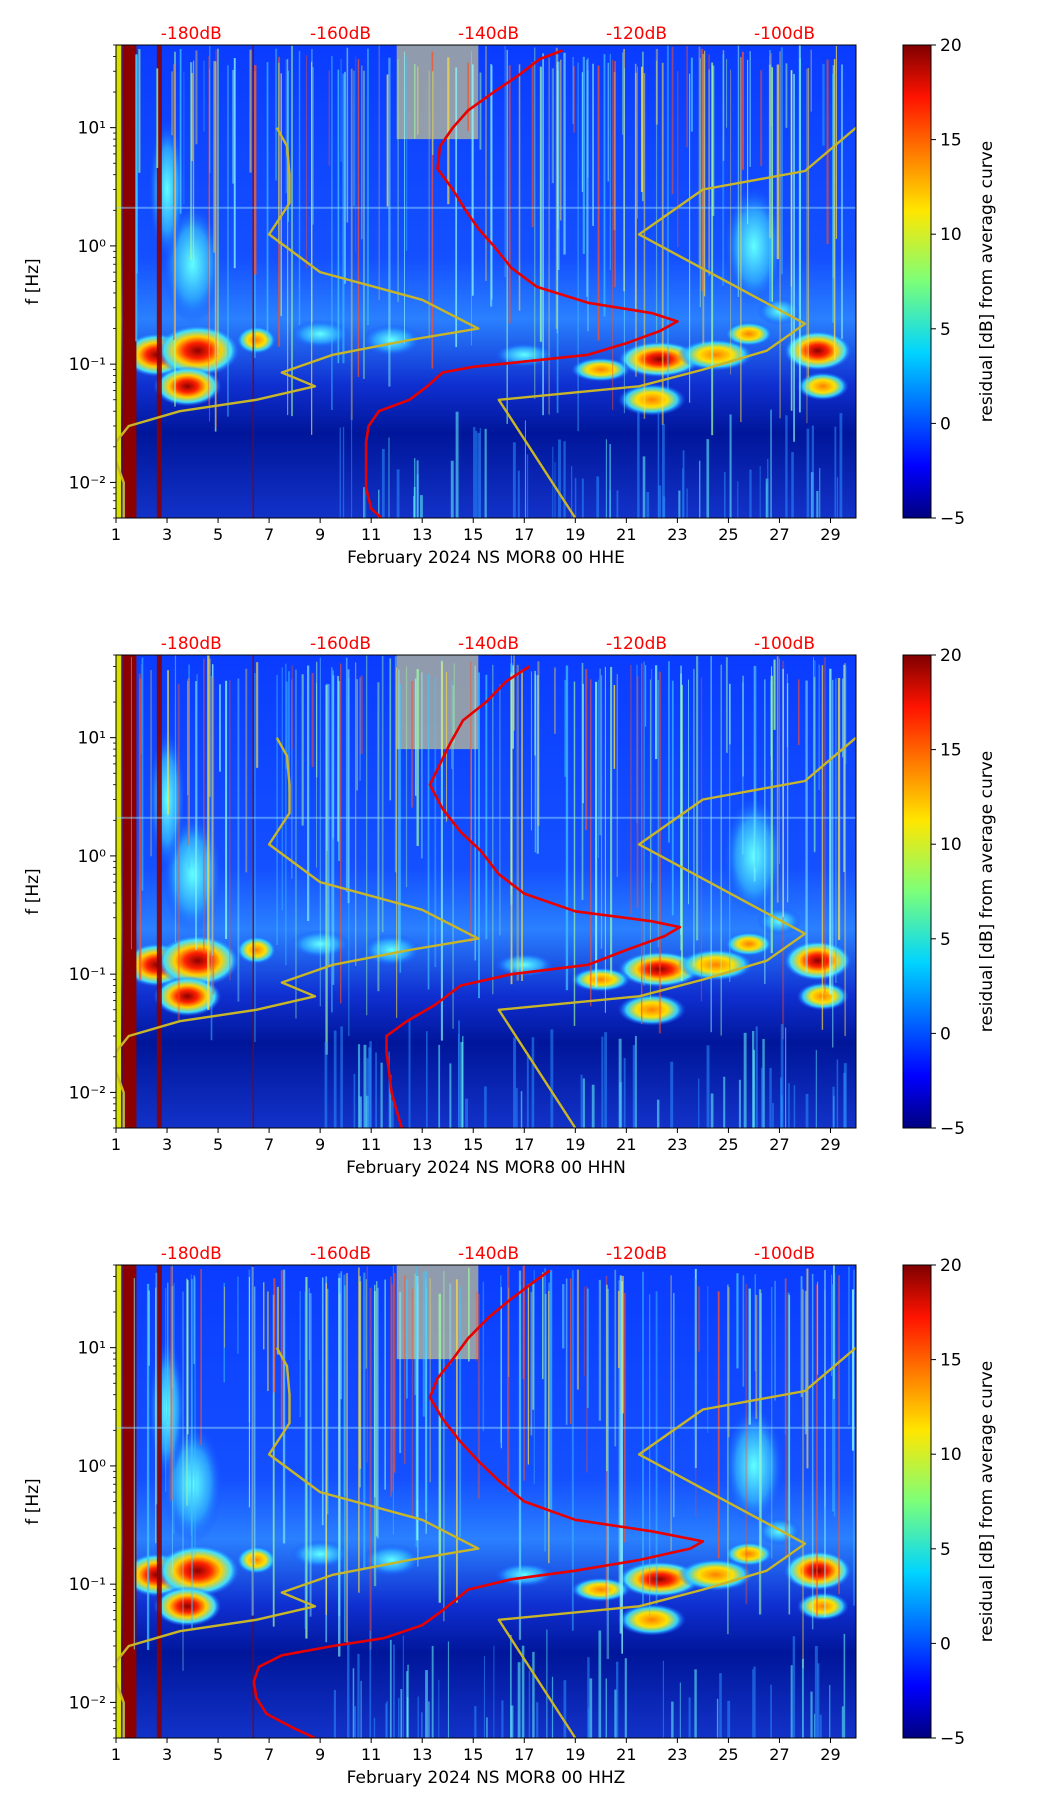 The height and width of the screenshot is (1806, 1052). What do you see at coordinates (784, 644) in the screenshot?
I see `top-db-label: -100dB` at bounding box center [784, 644].